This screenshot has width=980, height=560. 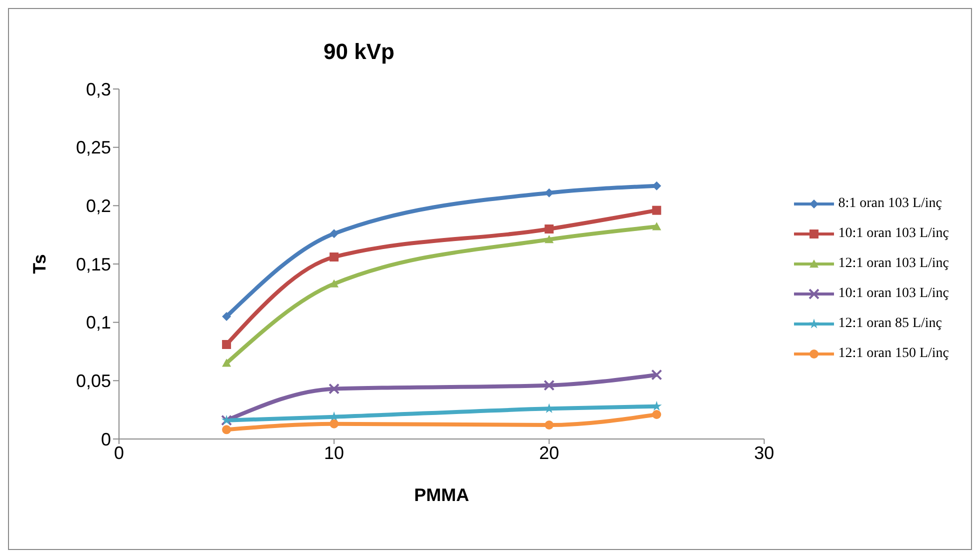 I want to click on legend-label: 12:1 oran 85 L/inç, so click(x=890, y=324).